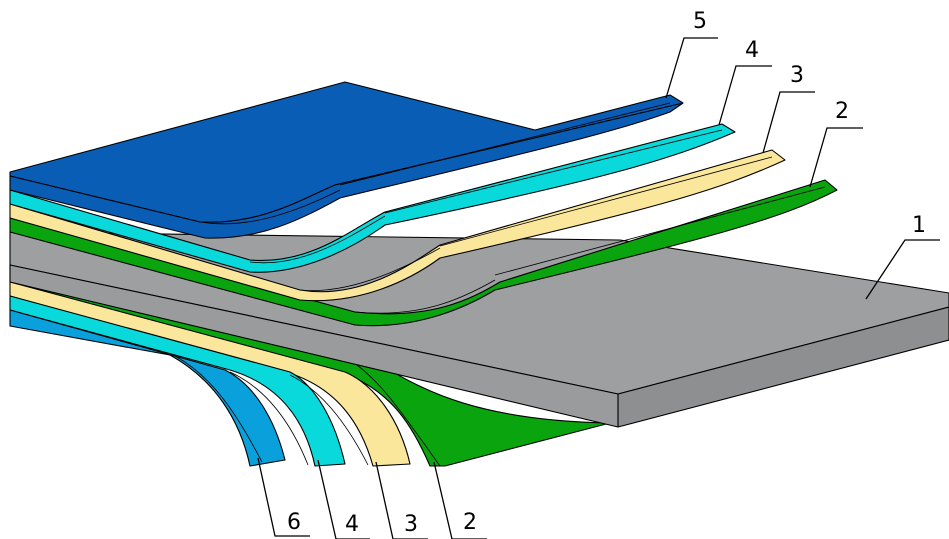 The image size is (949, 539). I want to click on callout-label-bottom-4: 4, so click(352, 524).